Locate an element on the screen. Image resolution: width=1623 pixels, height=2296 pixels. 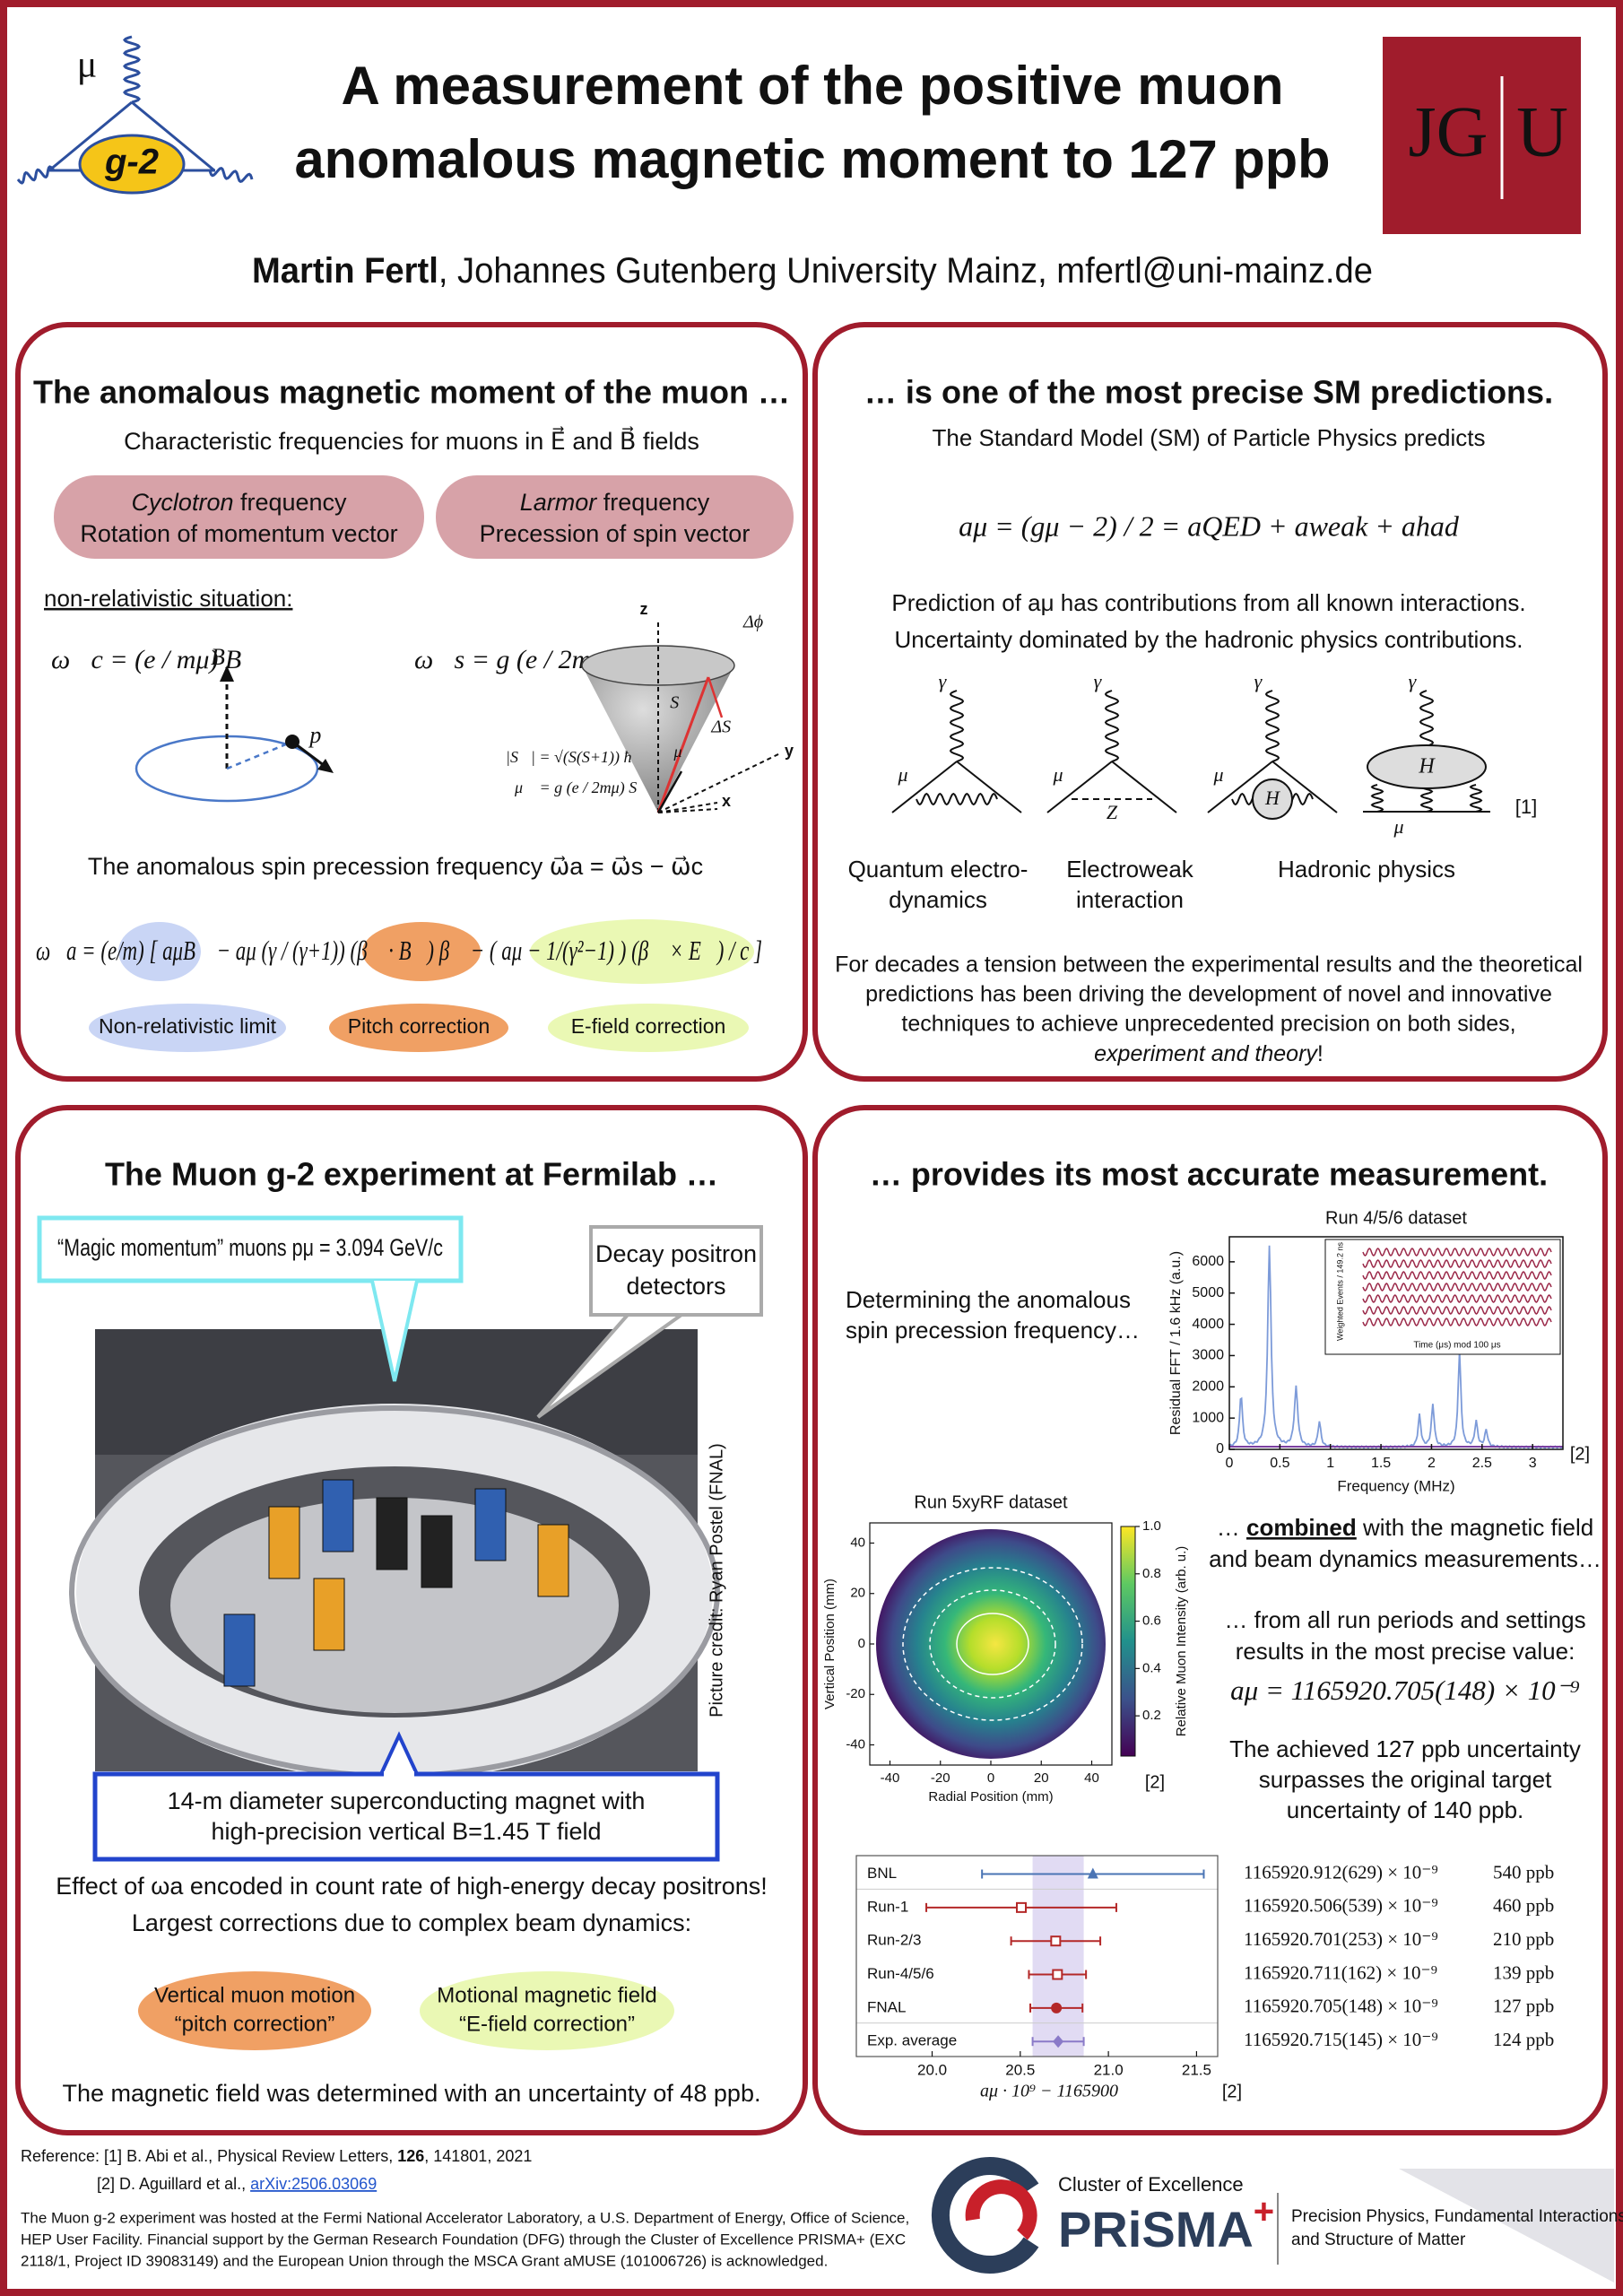
radius is located at coordinates (259, 755).